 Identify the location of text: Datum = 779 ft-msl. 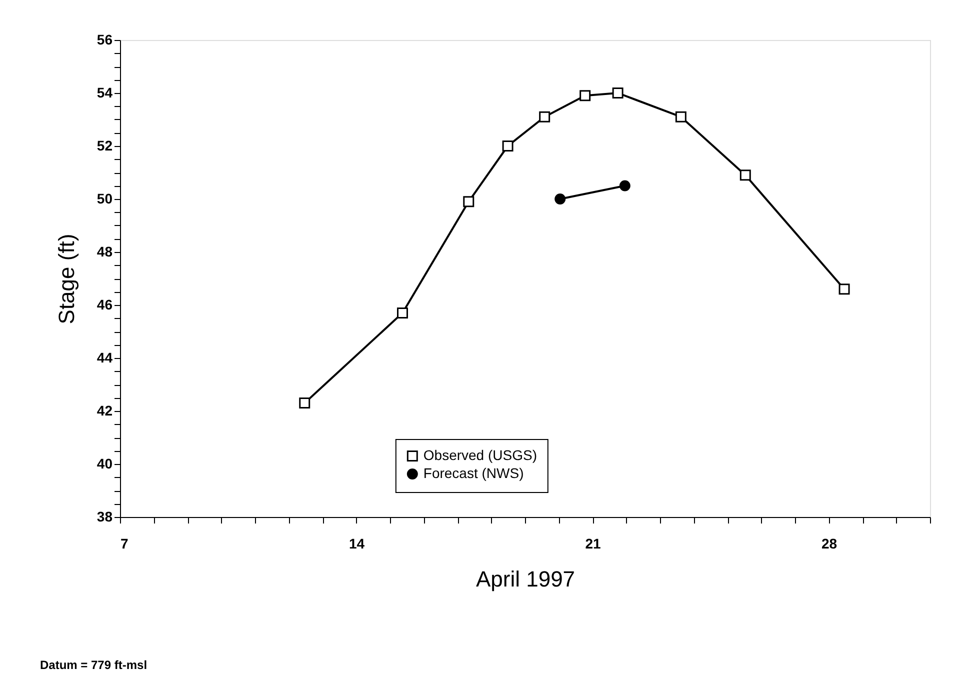
(94, 665).